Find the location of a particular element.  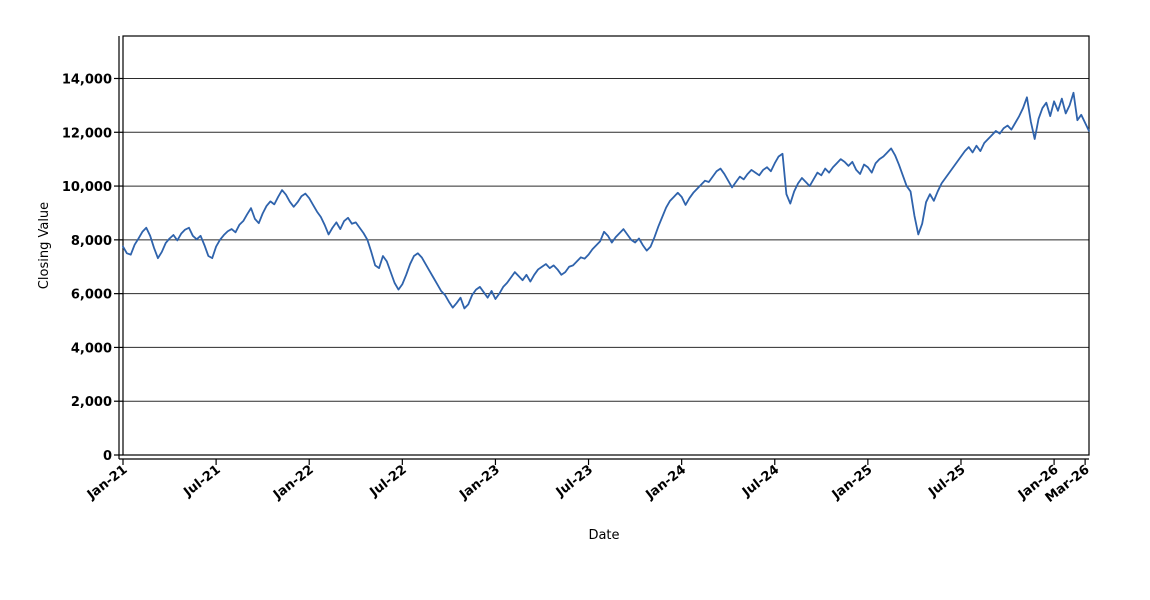

y-tick-label: 0 is located at coordinates (107, 456).